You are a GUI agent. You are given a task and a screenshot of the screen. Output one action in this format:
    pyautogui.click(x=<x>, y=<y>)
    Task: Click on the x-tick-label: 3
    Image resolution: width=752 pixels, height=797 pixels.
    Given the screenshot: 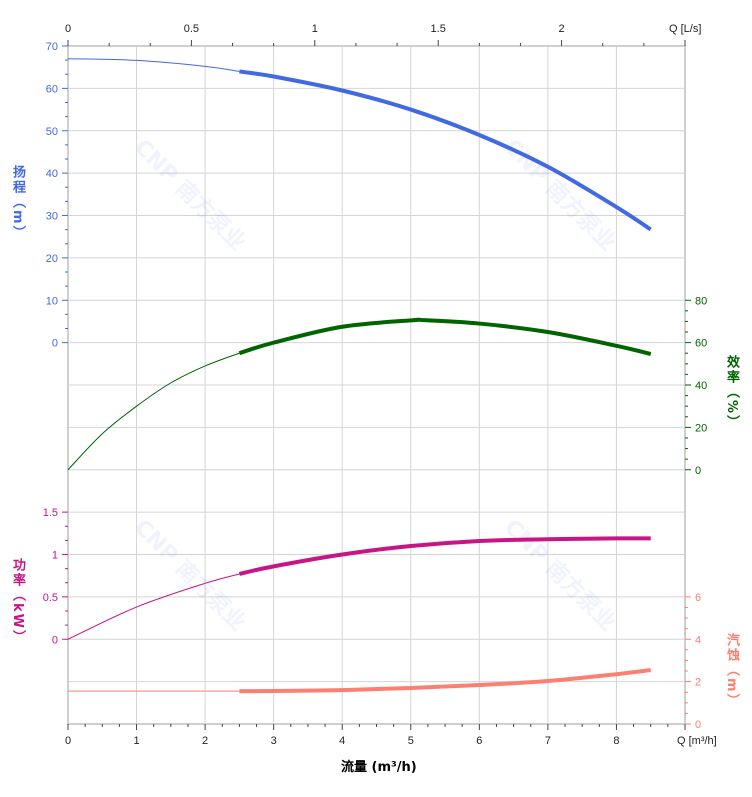 What is the action you would take?
    pyautogui.click(x=274, y=741)
    